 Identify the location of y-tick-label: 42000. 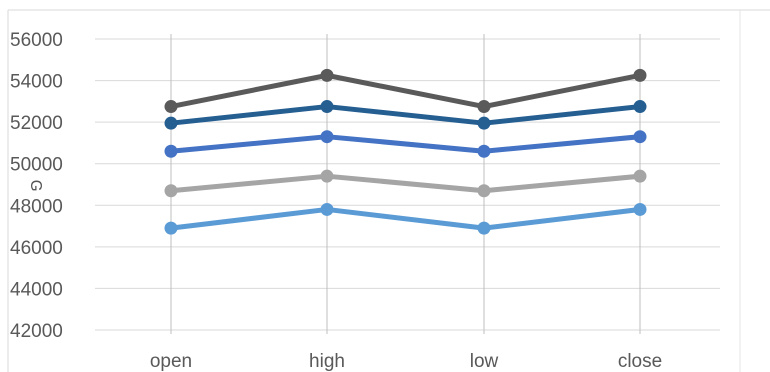
(36, 331).